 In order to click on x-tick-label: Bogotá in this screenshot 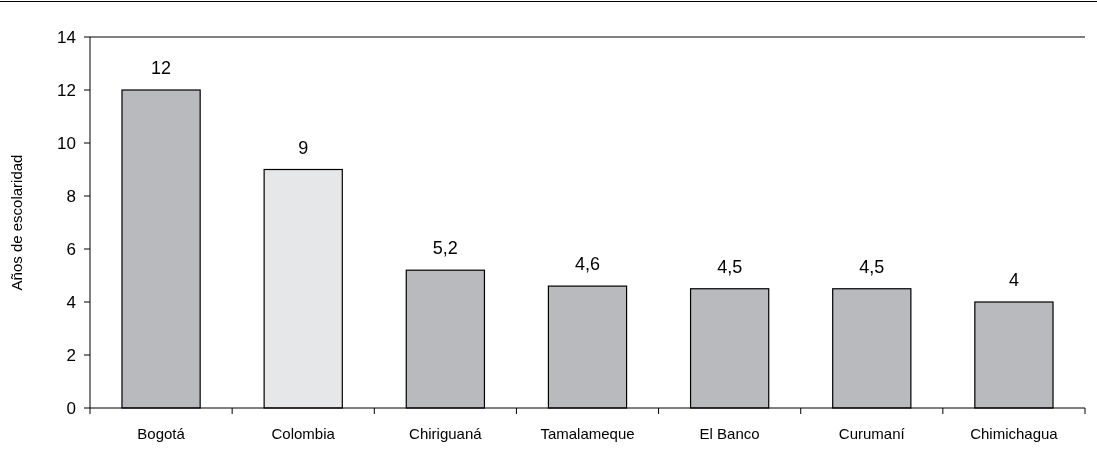, I will do `click(161, 433)`.